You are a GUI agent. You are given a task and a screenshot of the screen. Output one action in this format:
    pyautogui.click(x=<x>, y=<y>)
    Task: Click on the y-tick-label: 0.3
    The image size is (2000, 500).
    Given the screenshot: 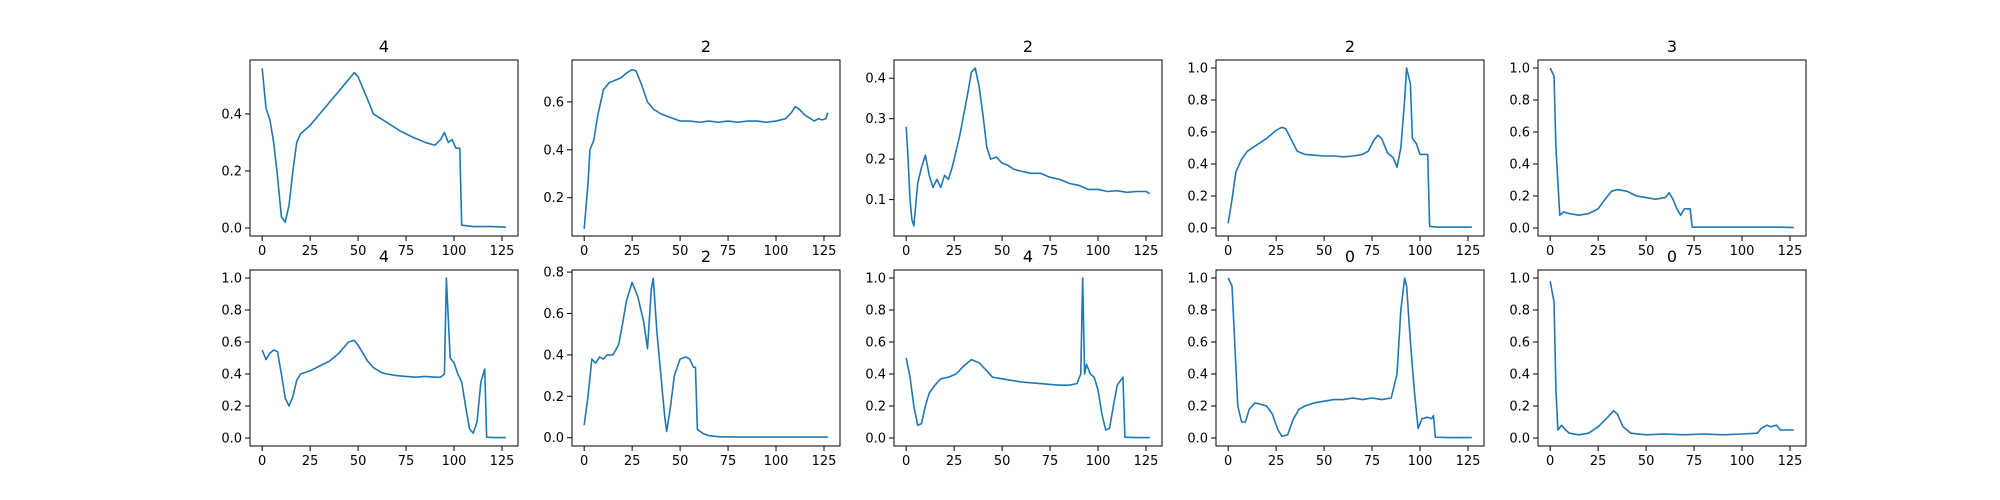 What is the action you would take?
    pyautogui.click(x=875, y=119)
    